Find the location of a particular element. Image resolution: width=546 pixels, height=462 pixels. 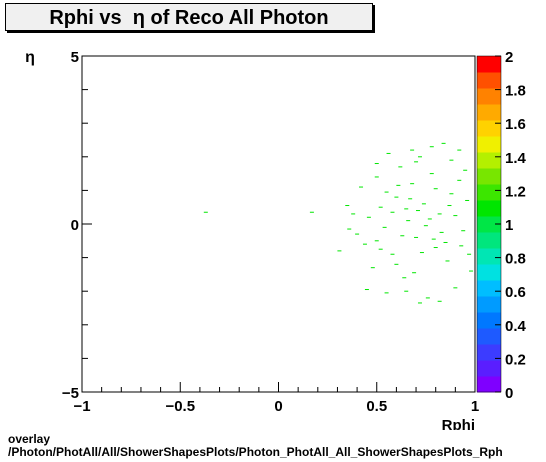

z-tick-label: 2 is located at coordinates (509, 57).